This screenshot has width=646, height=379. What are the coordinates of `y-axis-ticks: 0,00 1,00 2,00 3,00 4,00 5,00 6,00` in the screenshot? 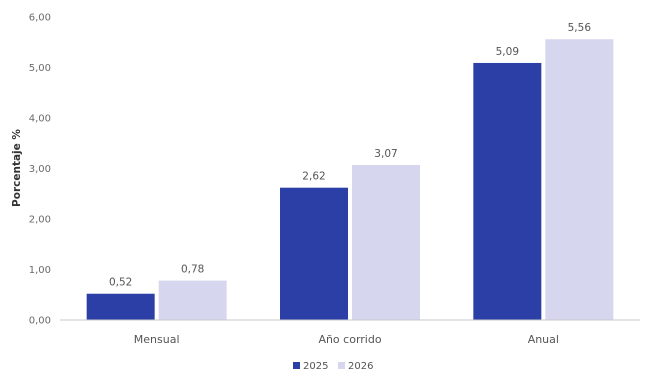 It's located at (40, 170).